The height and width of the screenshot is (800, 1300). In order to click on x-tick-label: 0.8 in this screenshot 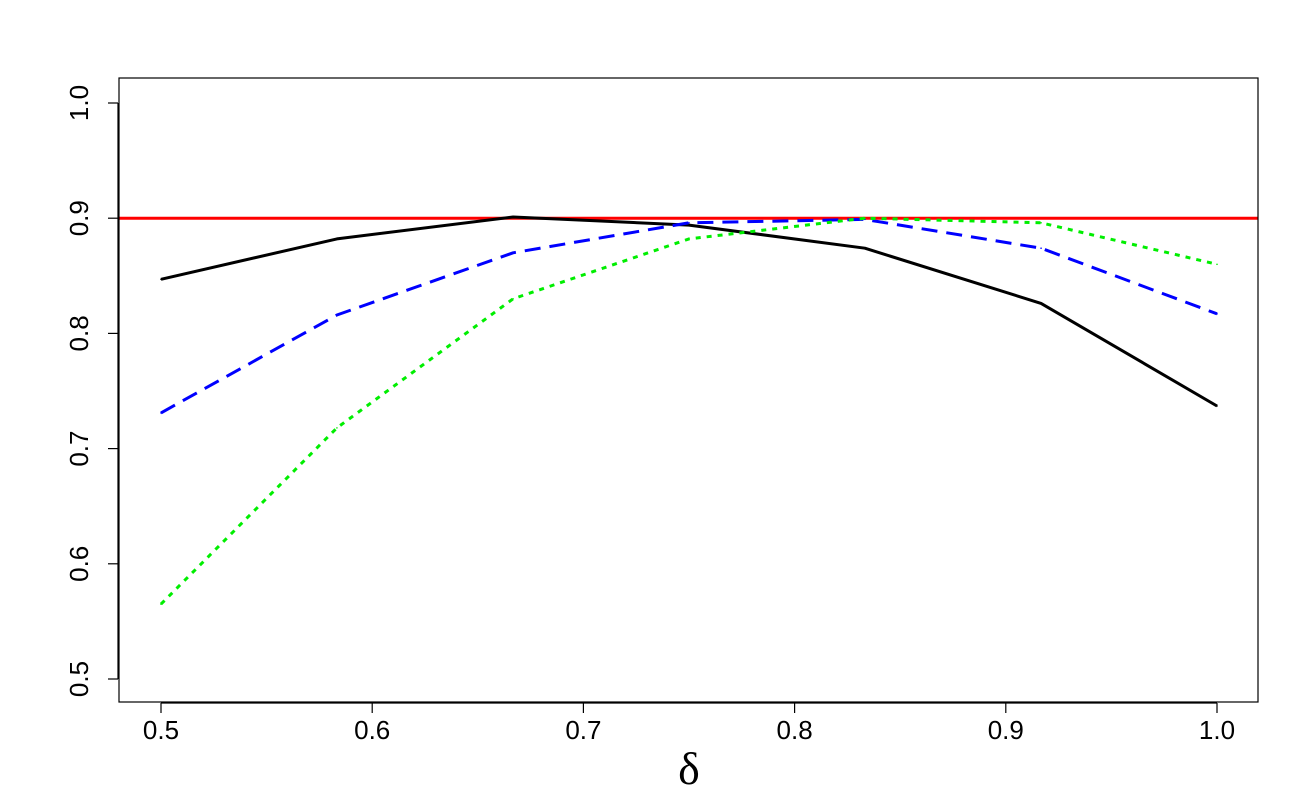, I will do `click(795, 730)`.